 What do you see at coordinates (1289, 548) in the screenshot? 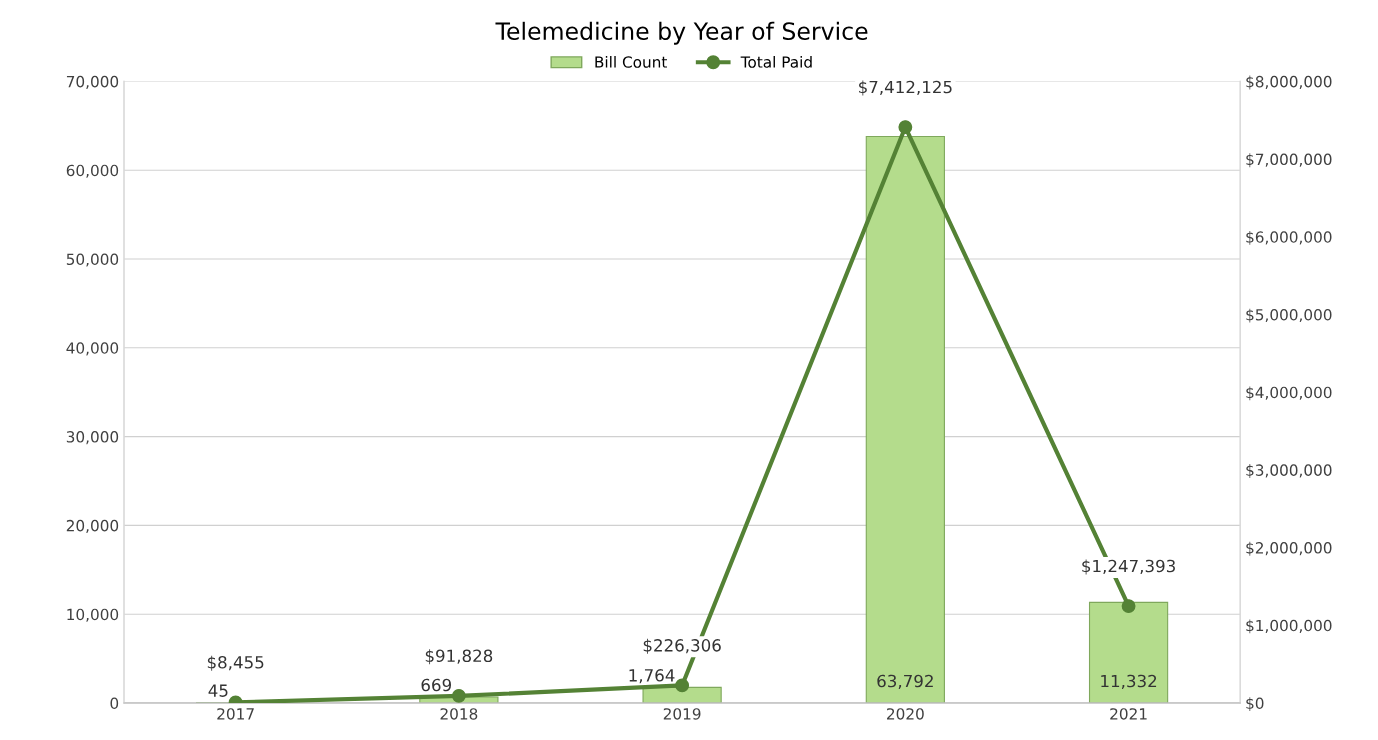
I see `y2-tick-label: $2,000,000` at bounding box center [1289, 548].